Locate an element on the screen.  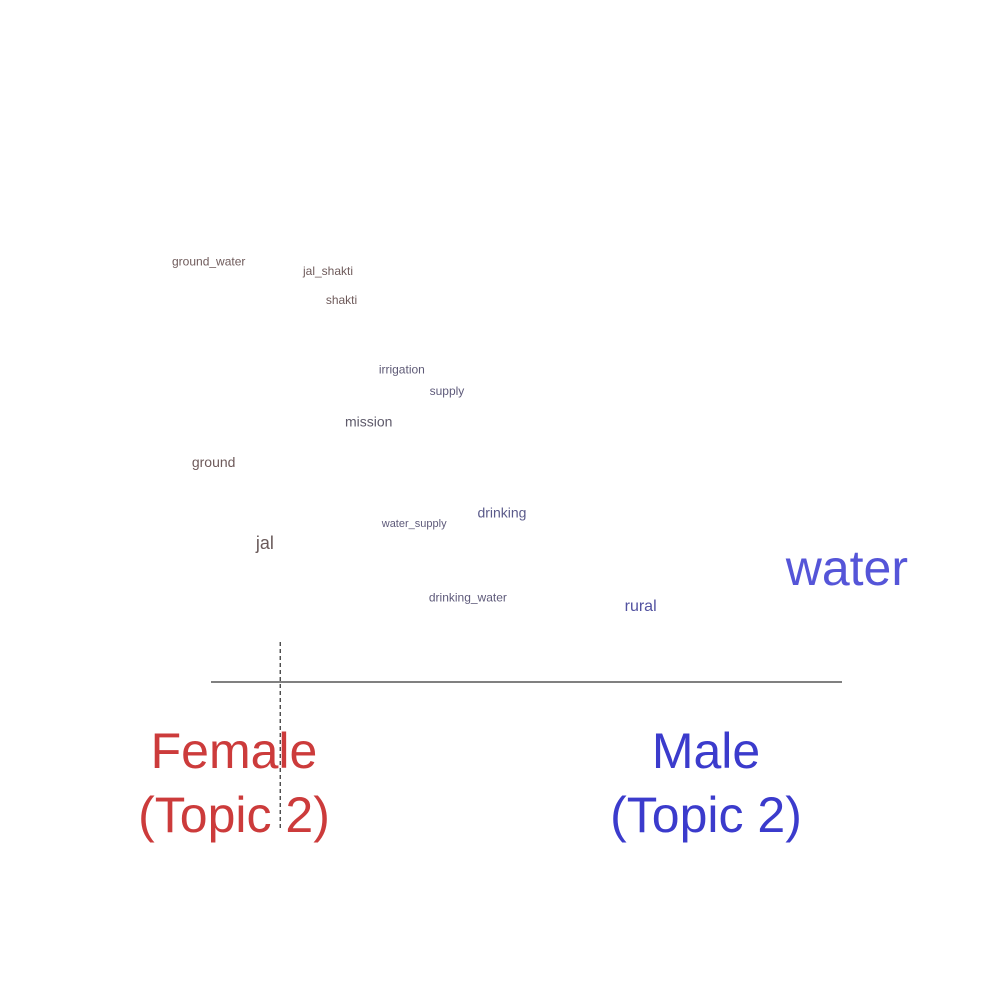
group-label-female: Female is located at coordinates (234, 751).